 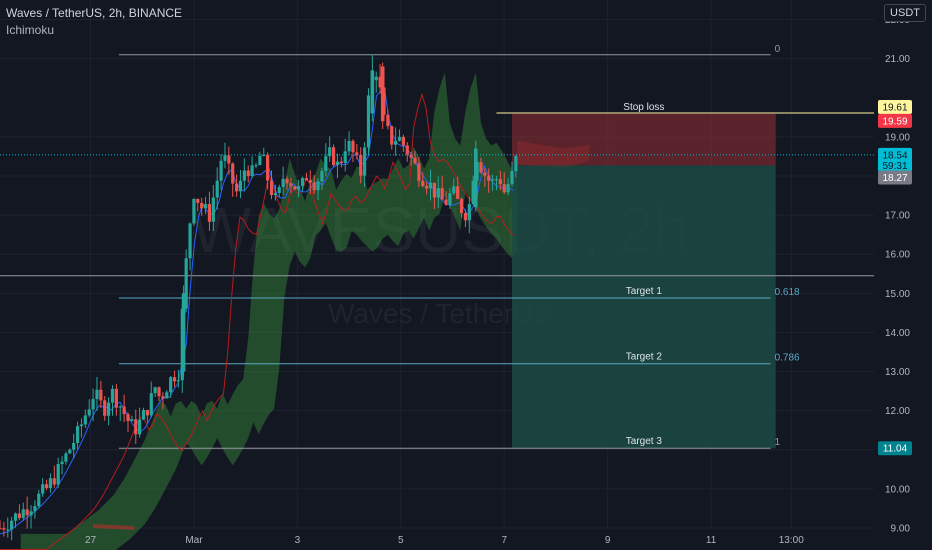 I want to click on price-tick-label: 14.00, so click(x=897, y=333).